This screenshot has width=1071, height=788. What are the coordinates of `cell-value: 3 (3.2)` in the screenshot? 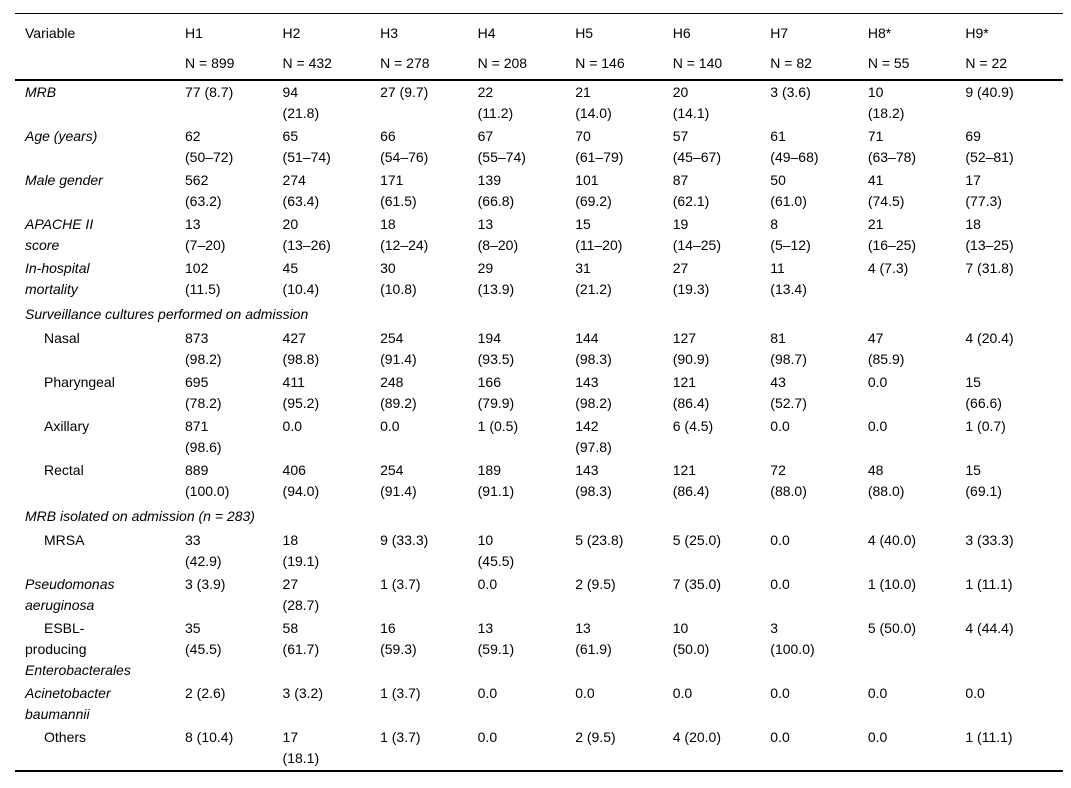 It's located at (303, 693).